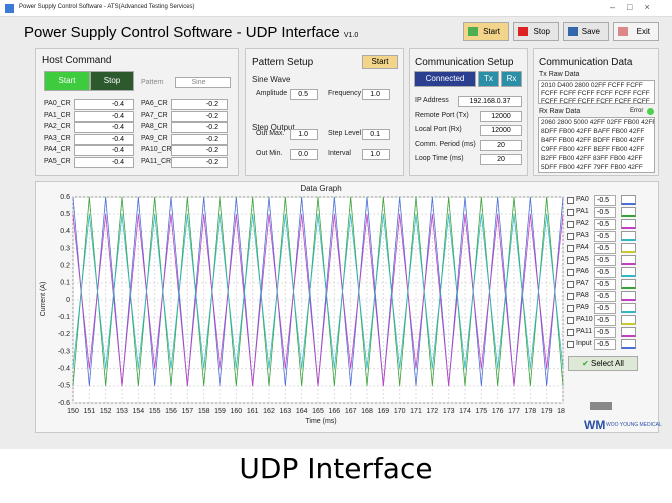  Describe the element at coordinates (64, 369) in the screenshot. I see `y-tick-label: -0.4` at that location.